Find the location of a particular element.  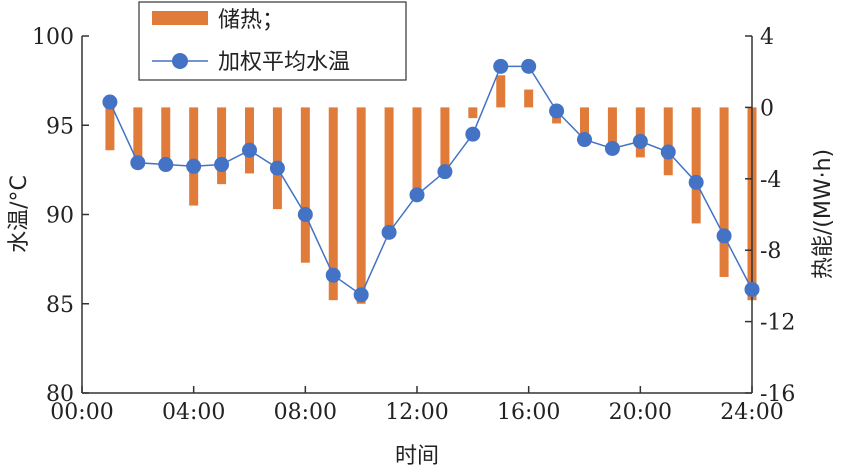

legend-bar-label: 储热； is located at coordinates (251, 20).